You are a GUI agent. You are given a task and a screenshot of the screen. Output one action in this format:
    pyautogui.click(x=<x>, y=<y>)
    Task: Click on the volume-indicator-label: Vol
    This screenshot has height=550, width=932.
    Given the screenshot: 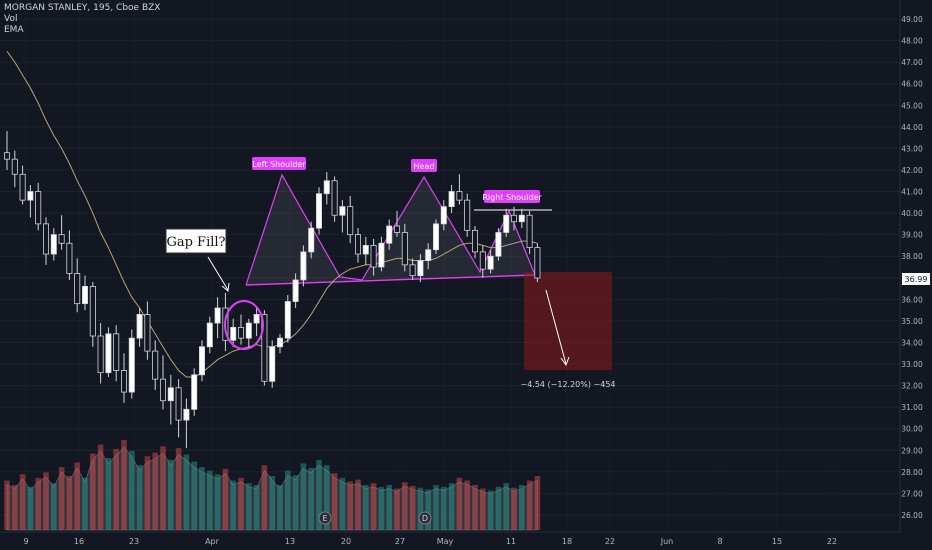 What is the action you would take?
    pyautogui.click(x=11, y=19)
    